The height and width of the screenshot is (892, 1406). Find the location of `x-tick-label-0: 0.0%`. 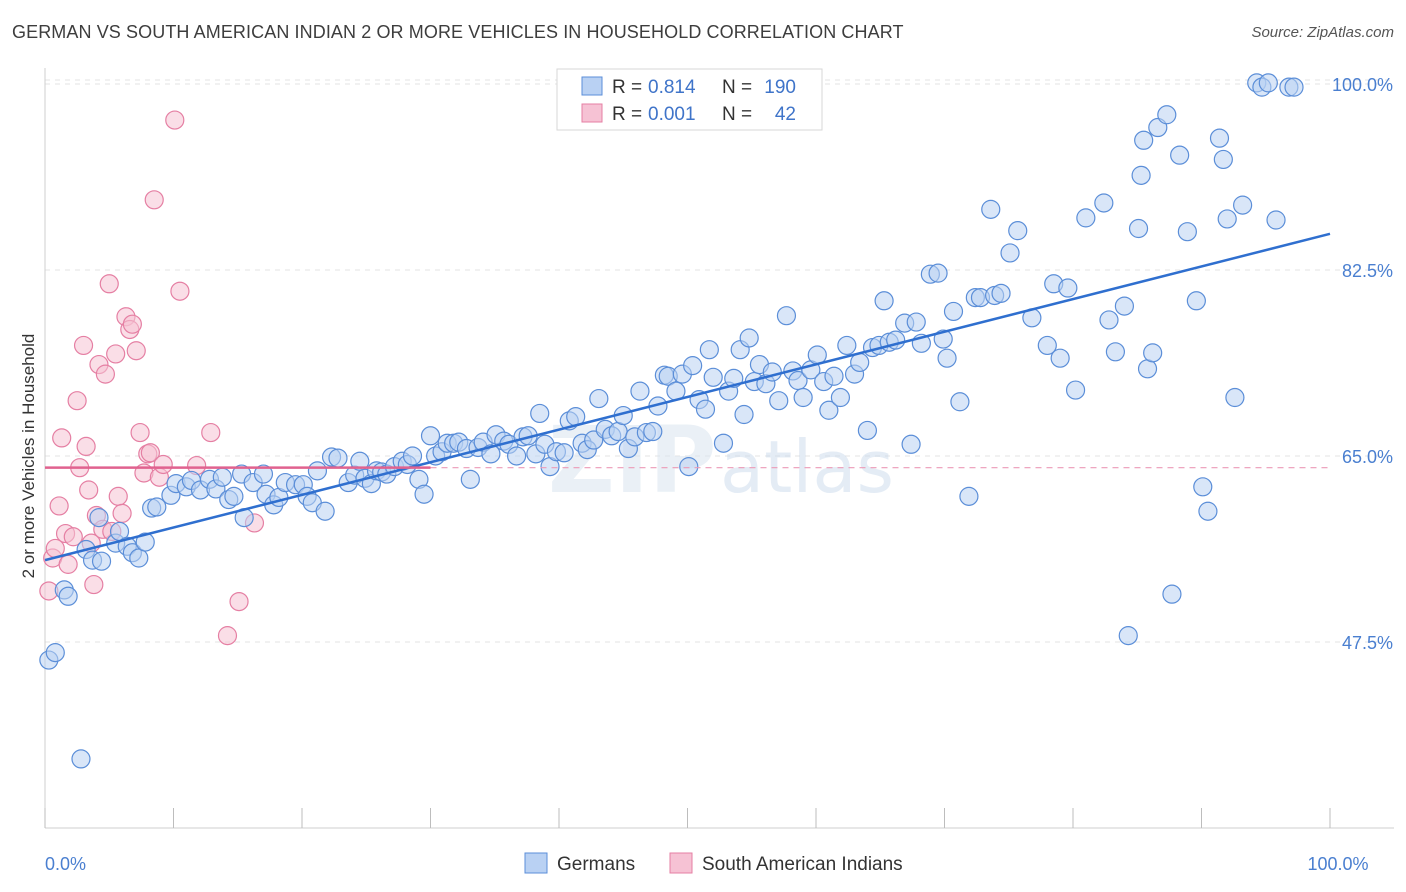

x-tick-label-0: 0.0% is located at coordinates (65, 864).